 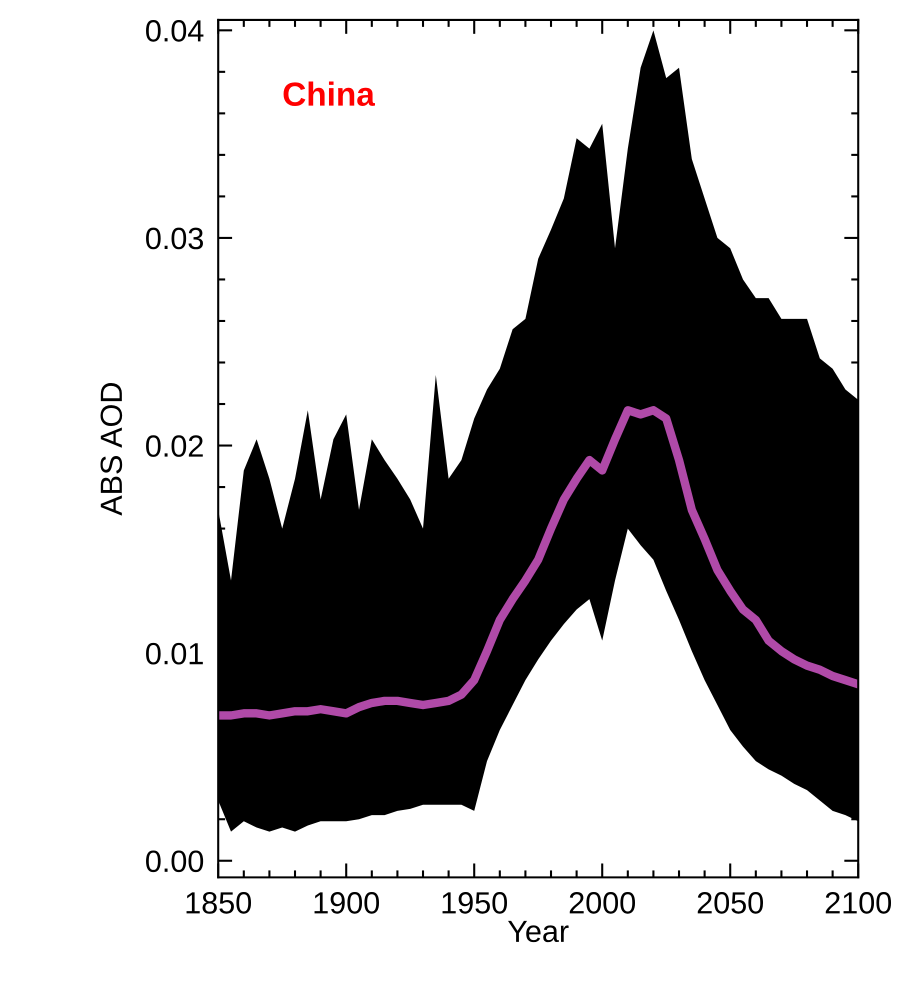 What do you see at coordinates (175, 861) in the screenshot?
I see `y-tick-label: 0.00` at bounding box center [175, 861].